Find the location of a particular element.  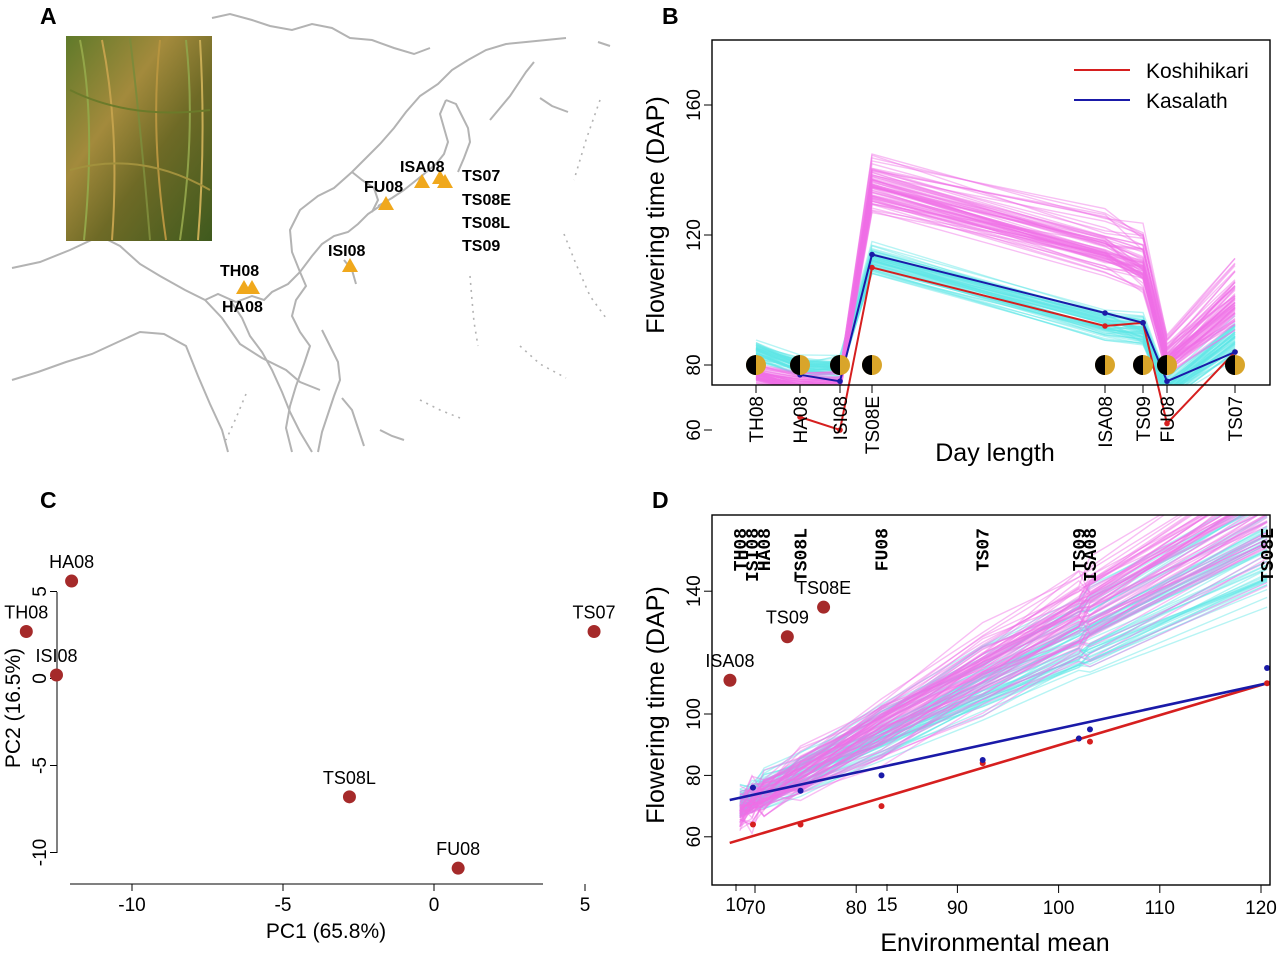

fit-line-kasalath is located at coordinates (998, 742).